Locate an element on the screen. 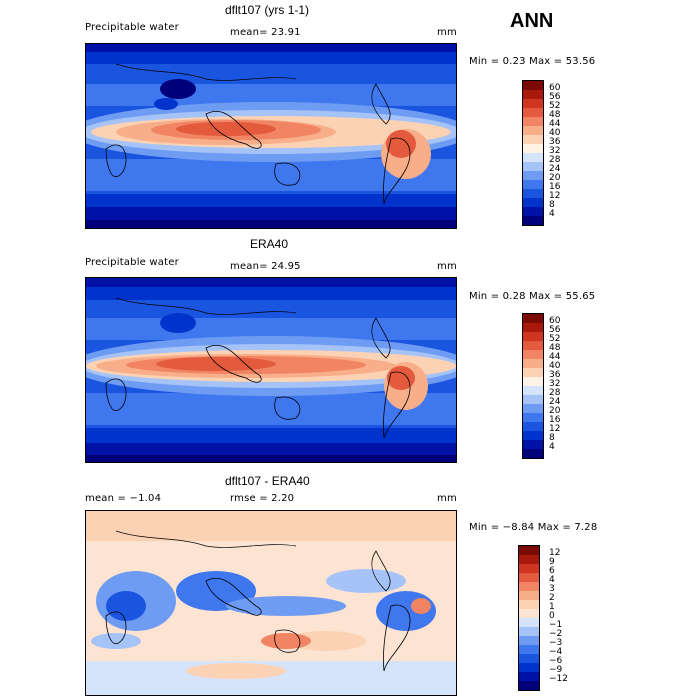 Image resolution: width=700 pixels, height=700 pixels. panel2-cb-tick: 4 is located at coordinates (552, 447).